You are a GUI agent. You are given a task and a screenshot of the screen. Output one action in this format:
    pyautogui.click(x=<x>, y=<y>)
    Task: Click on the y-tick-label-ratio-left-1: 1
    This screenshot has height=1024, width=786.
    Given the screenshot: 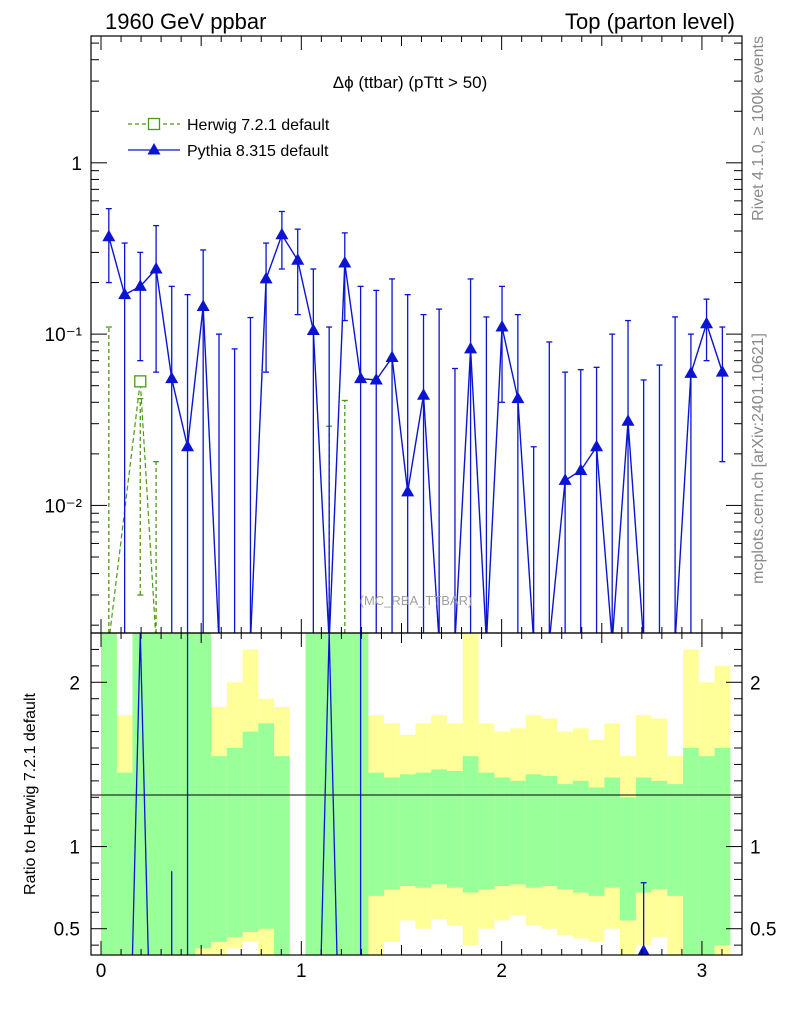 What is the action you would take?
    pyautogui.click(x=74, y=848)
    